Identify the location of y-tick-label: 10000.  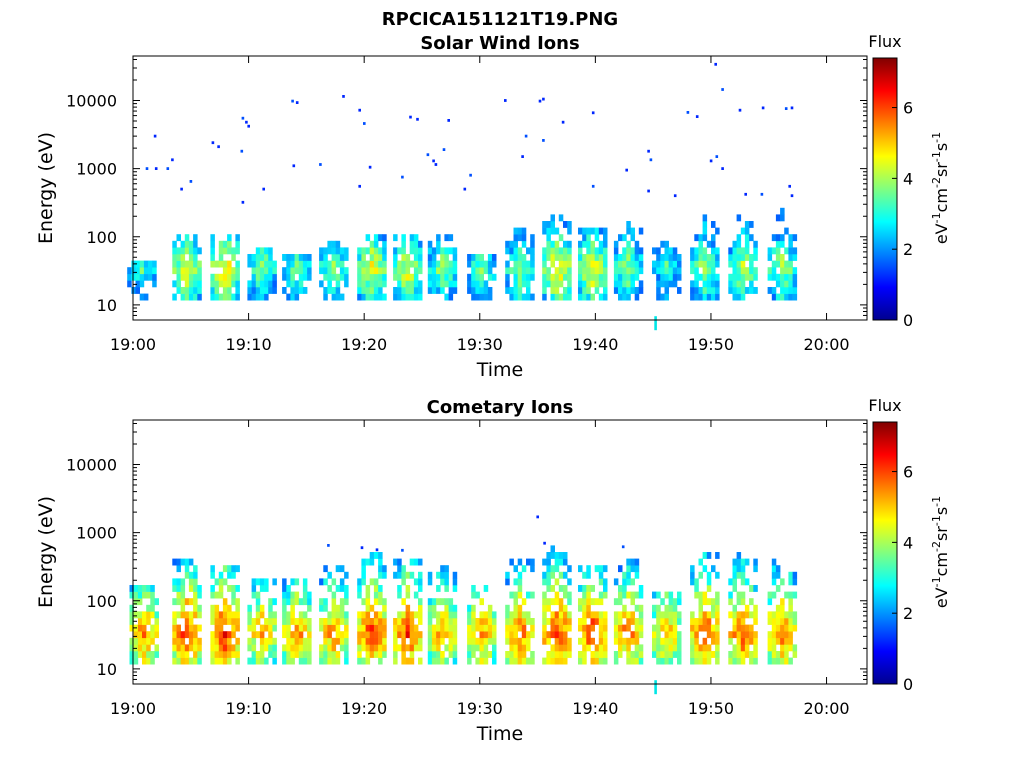
(91, 101).